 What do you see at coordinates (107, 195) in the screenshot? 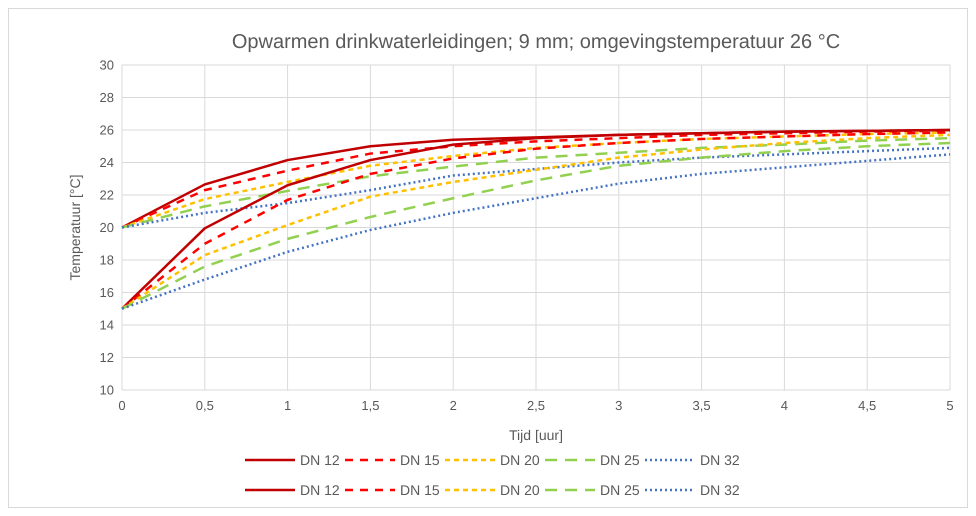
I see `y-tick-label: 22` at bounding box center [107, 195].